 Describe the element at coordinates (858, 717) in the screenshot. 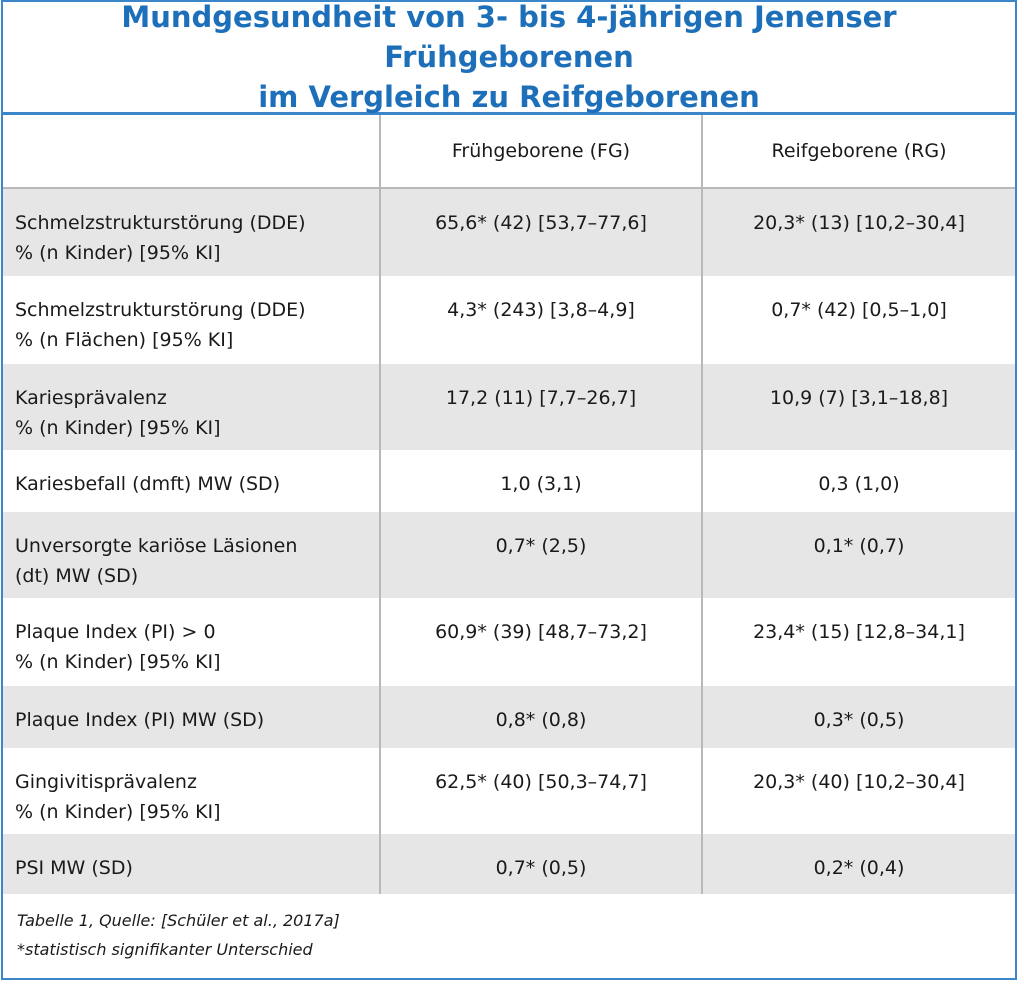

I see `cell-rg: 0,3* (0,5)` at that location.